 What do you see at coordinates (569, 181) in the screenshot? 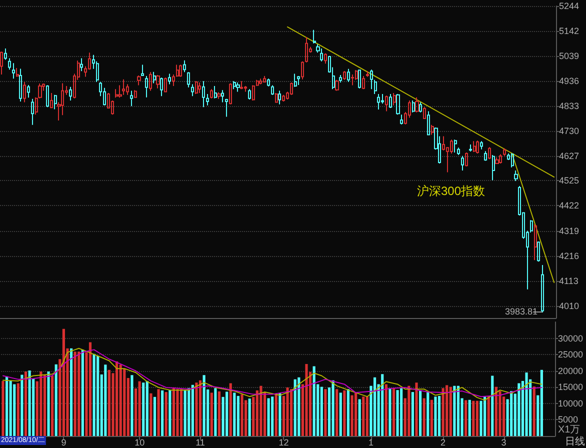
I see `y-tick-label: 4525` at bounding box center [569, 181].